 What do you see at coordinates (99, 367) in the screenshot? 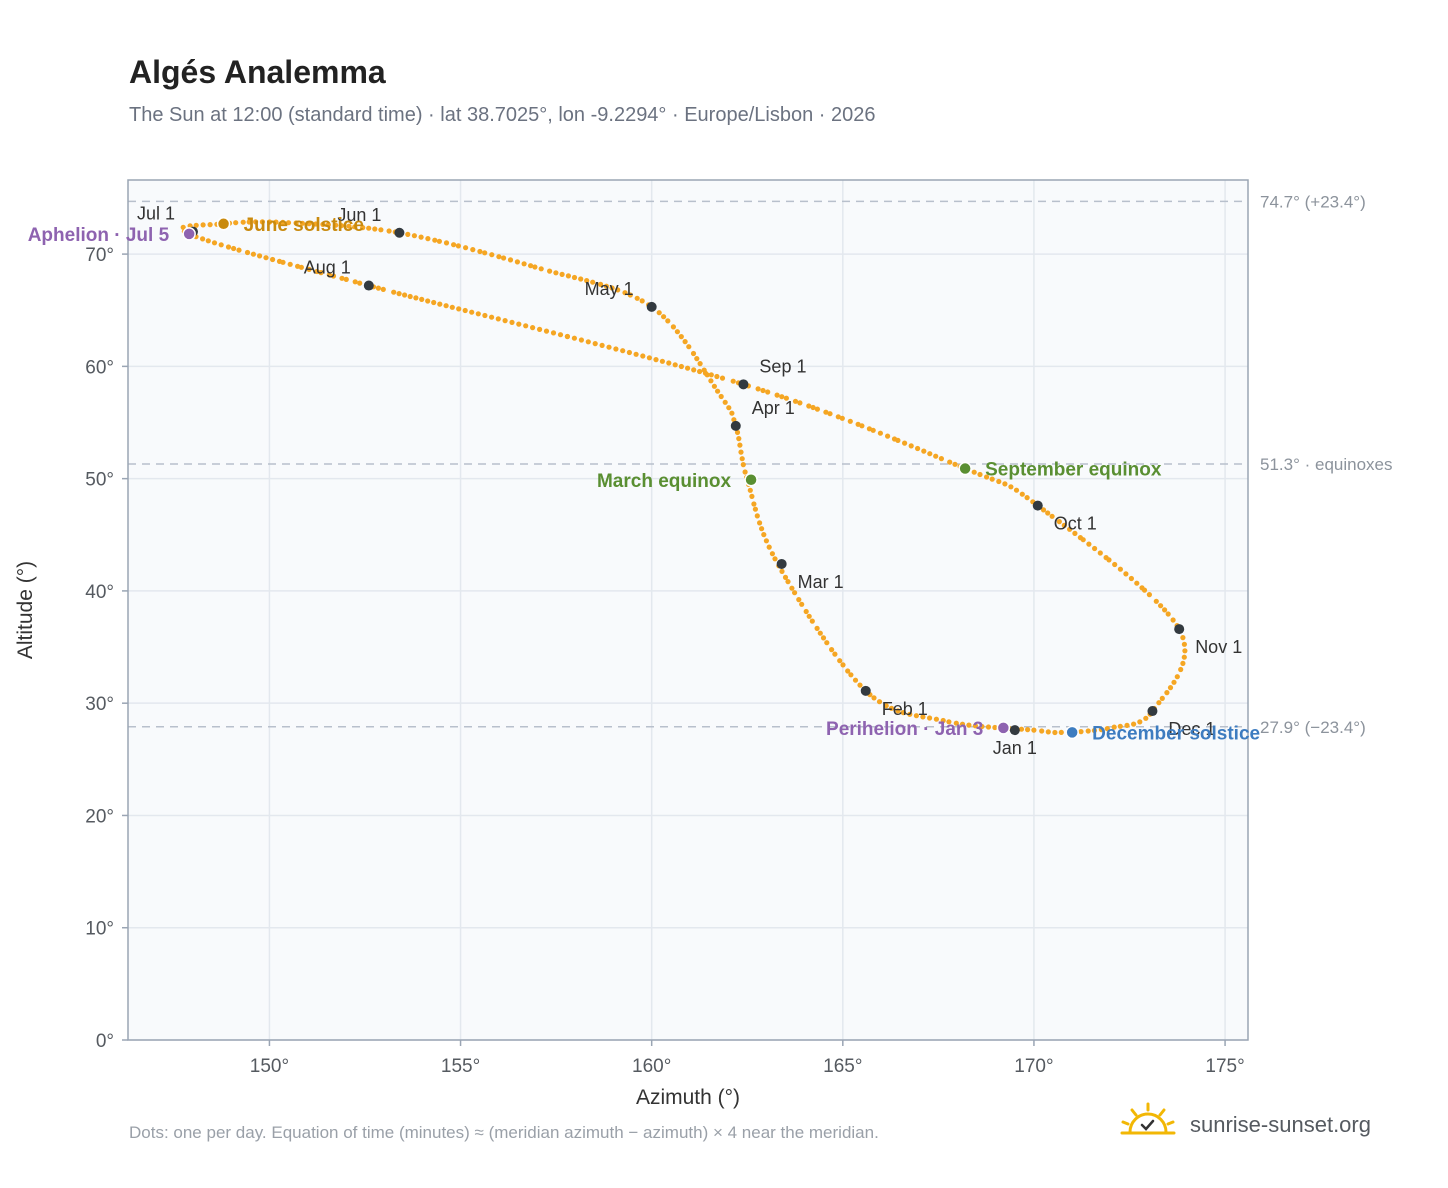
I see `y-tick-label: 60°` at bounding box center [99, 367].